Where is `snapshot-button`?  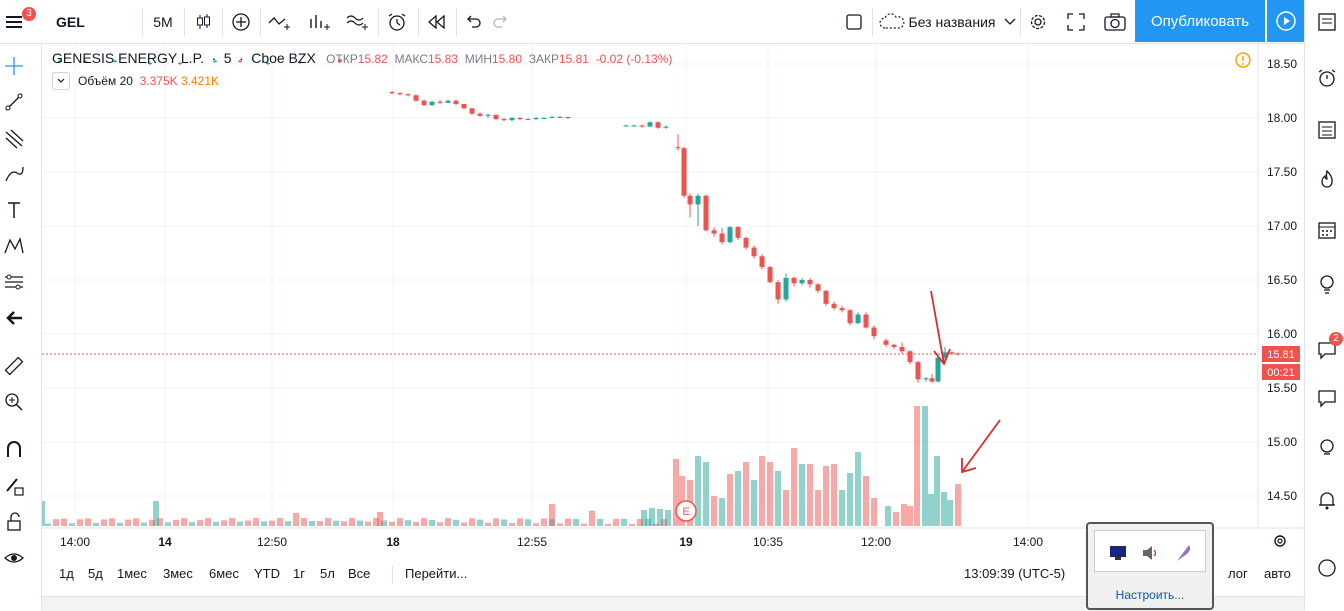 snapshot-button is located at coordinates (1115, 22).